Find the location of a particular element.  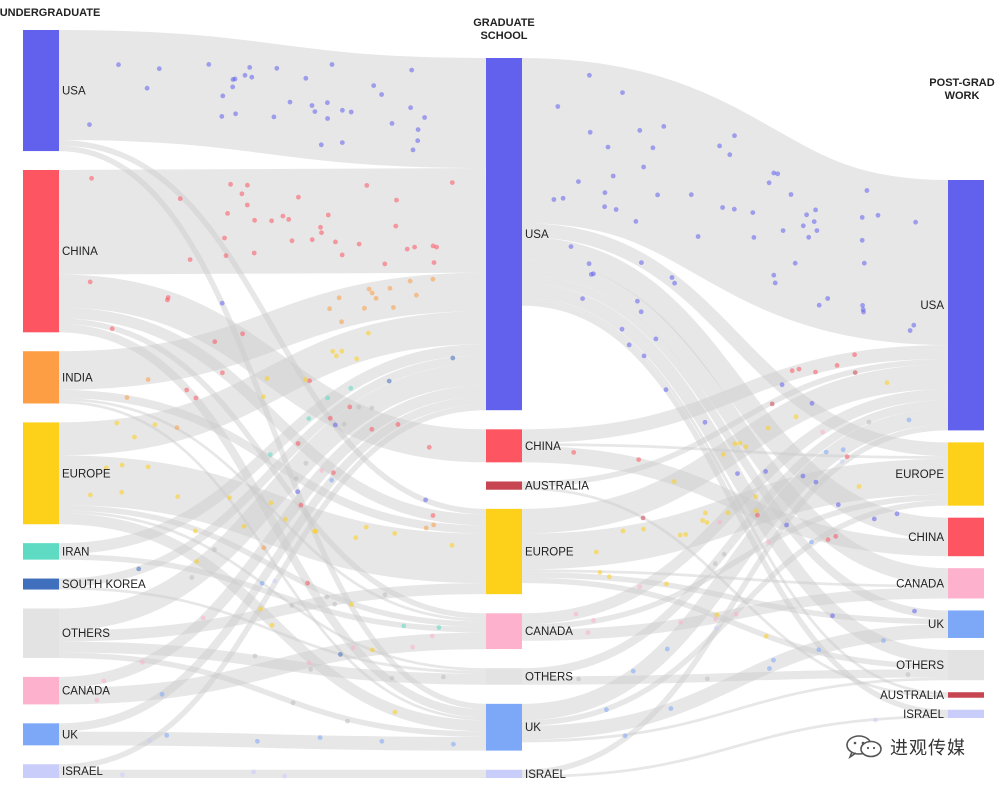

flow-link-u_uk-to-g_uk is located at coordinates (272, 741).